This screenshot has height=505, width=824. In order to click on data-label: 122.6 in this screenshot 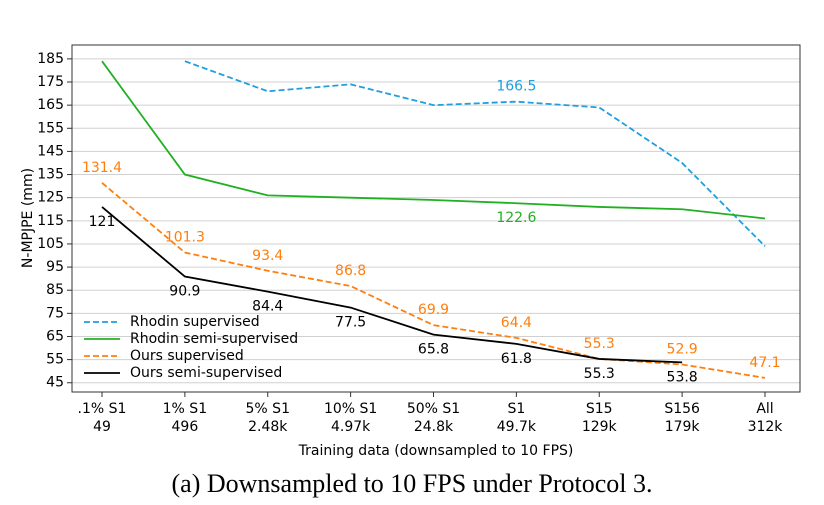, I will do `click(516, 218)`.